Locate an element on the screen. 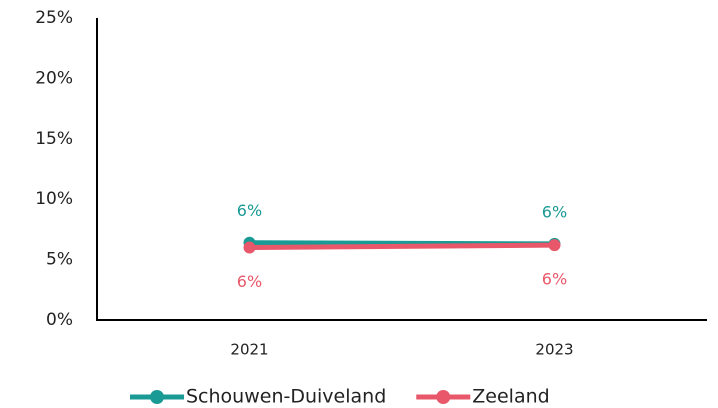  y-tick-label: 0% is located at coordinates (59, 320).